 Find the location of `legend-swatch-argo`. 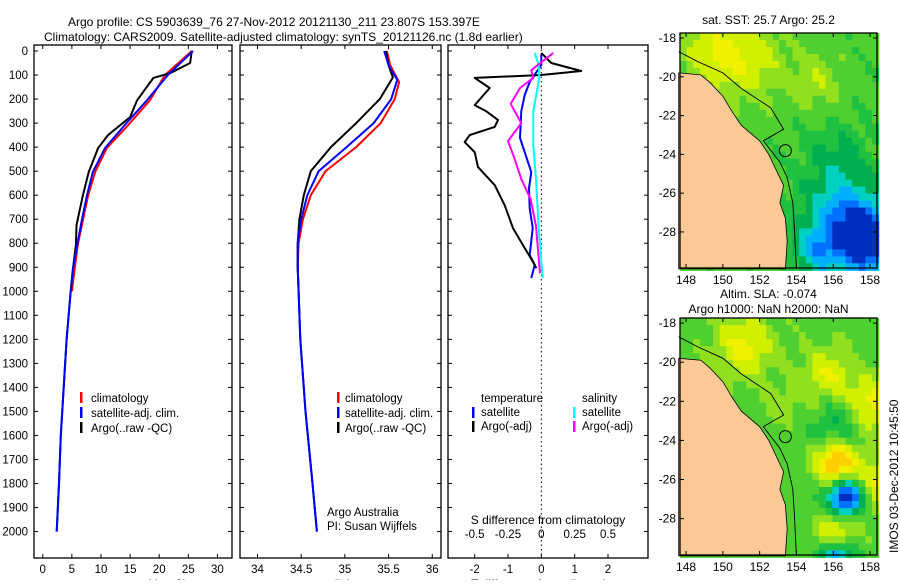

legend-swatch-argo is located at coordinates (338, 427).